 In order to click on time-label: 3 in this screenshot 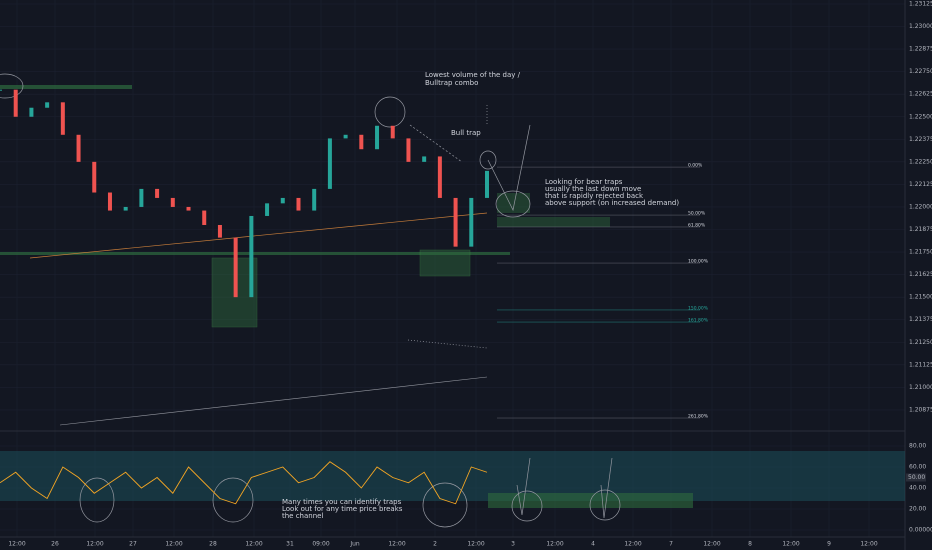, I will do `click(513, 544)`.